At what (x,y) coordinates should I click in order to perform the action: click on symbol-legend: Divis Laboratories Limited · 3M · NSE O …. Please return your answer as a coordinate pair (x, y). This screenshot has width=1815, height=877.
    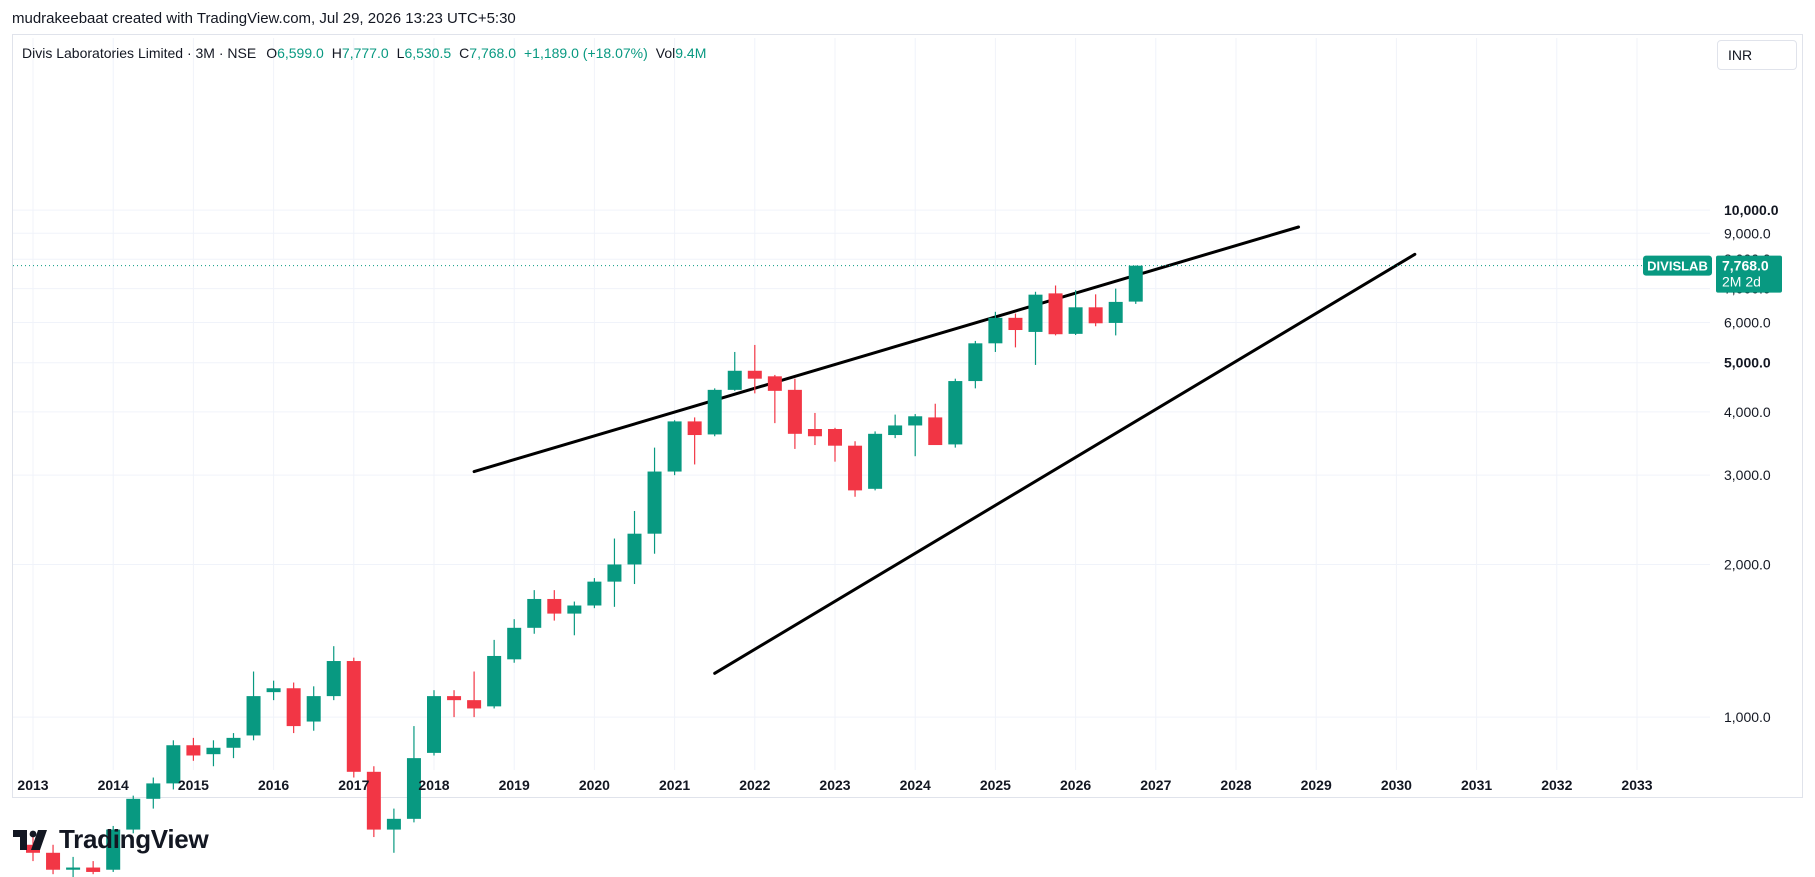
    Looking at the image, I should click on (368, 53).